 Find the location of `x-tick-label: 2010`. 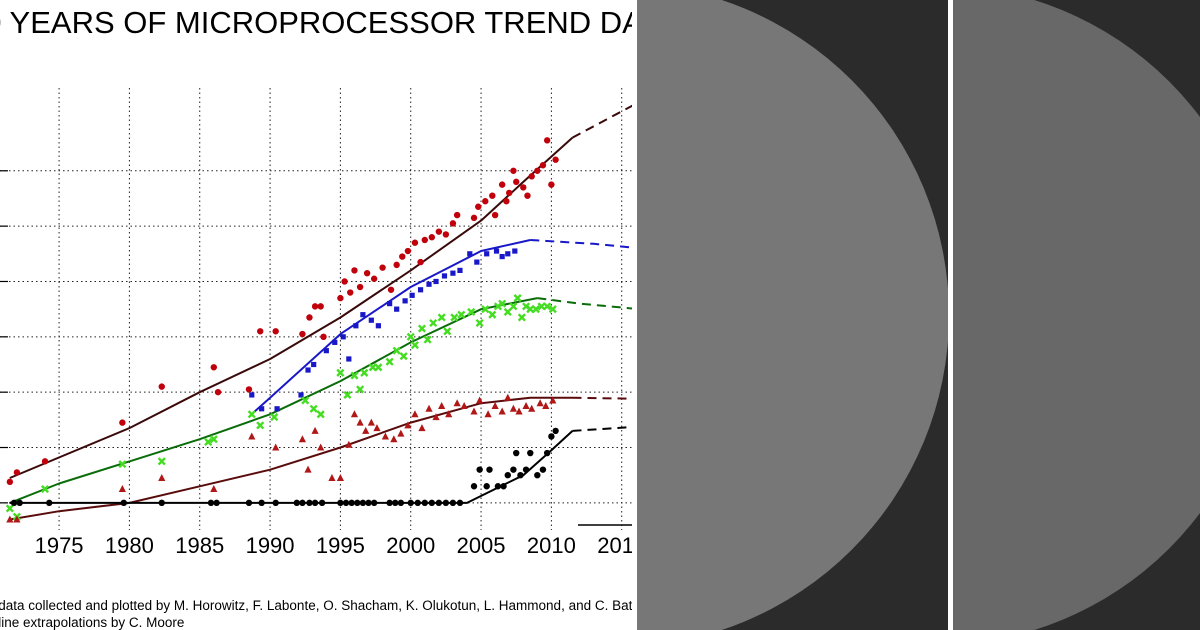

x-tick-label: 2010 is located at coordinates (551, 545).